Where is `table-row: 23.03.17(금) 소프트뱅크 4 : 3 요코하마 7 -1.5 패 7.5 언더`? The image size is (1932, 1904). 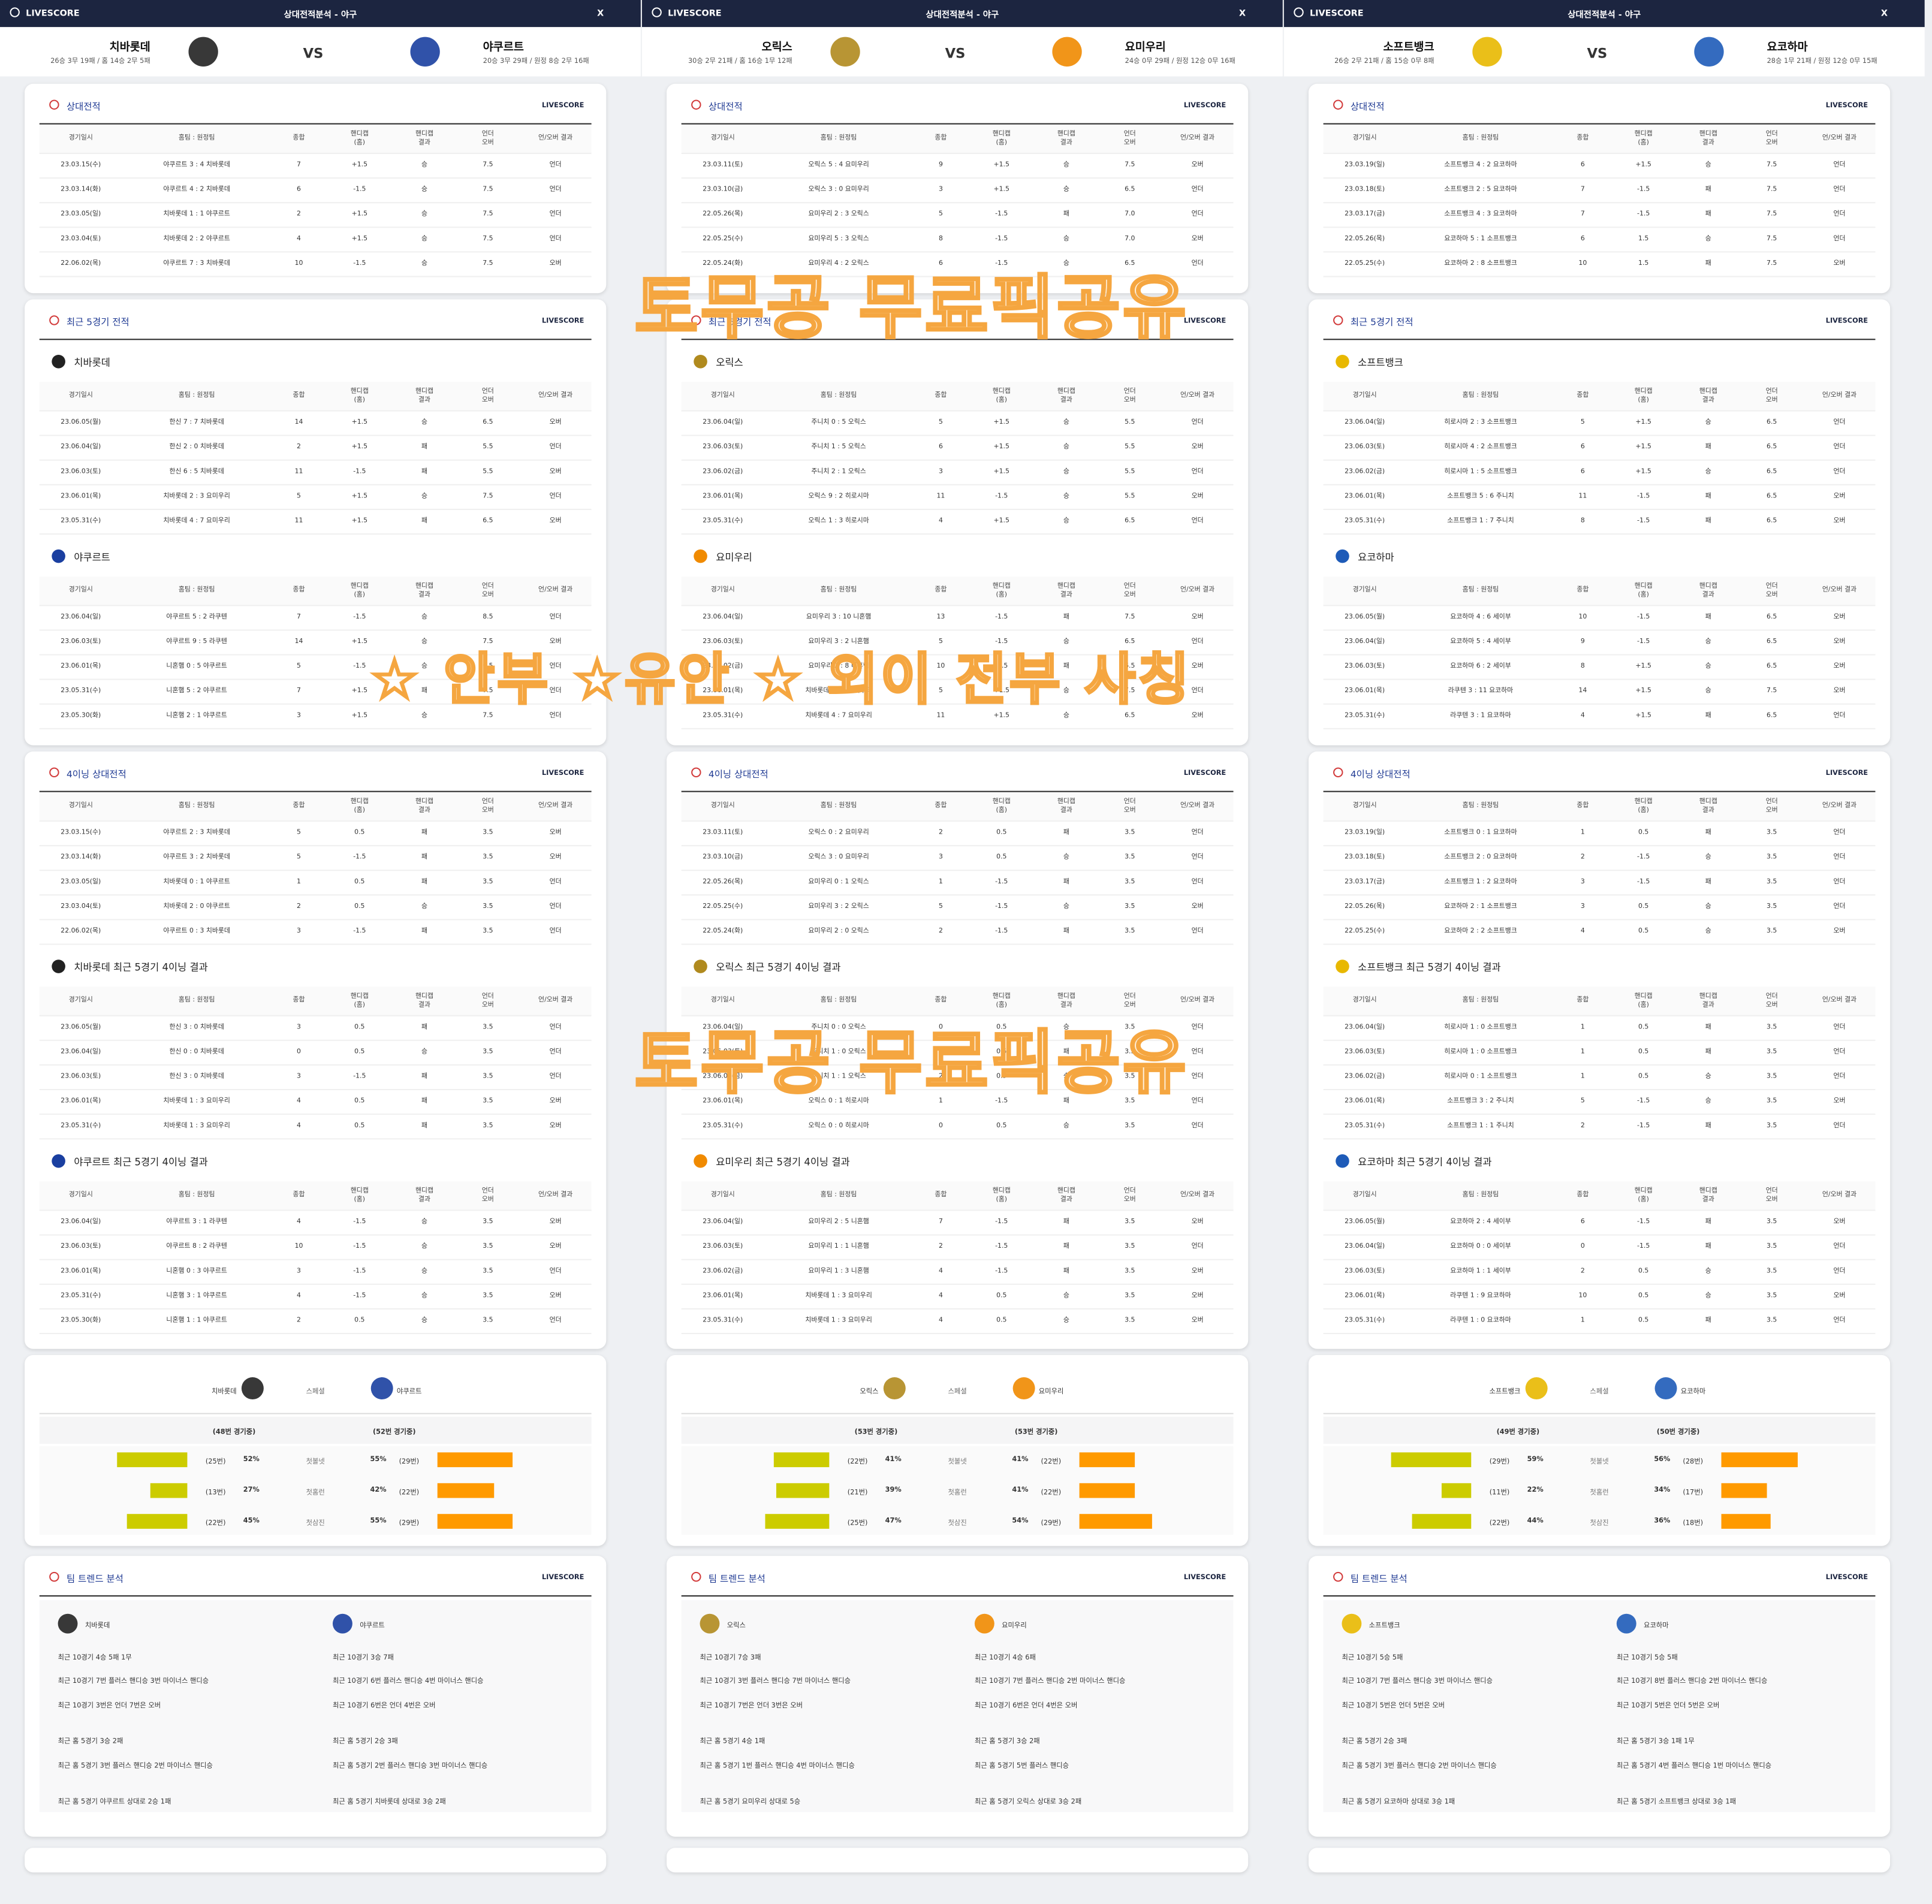 table-row: 23.03.17(금) 소프트뱅크 4 : 3 요코하마 7 -1.5 패 7.5 언더 is located at coordinates (1600, 215).